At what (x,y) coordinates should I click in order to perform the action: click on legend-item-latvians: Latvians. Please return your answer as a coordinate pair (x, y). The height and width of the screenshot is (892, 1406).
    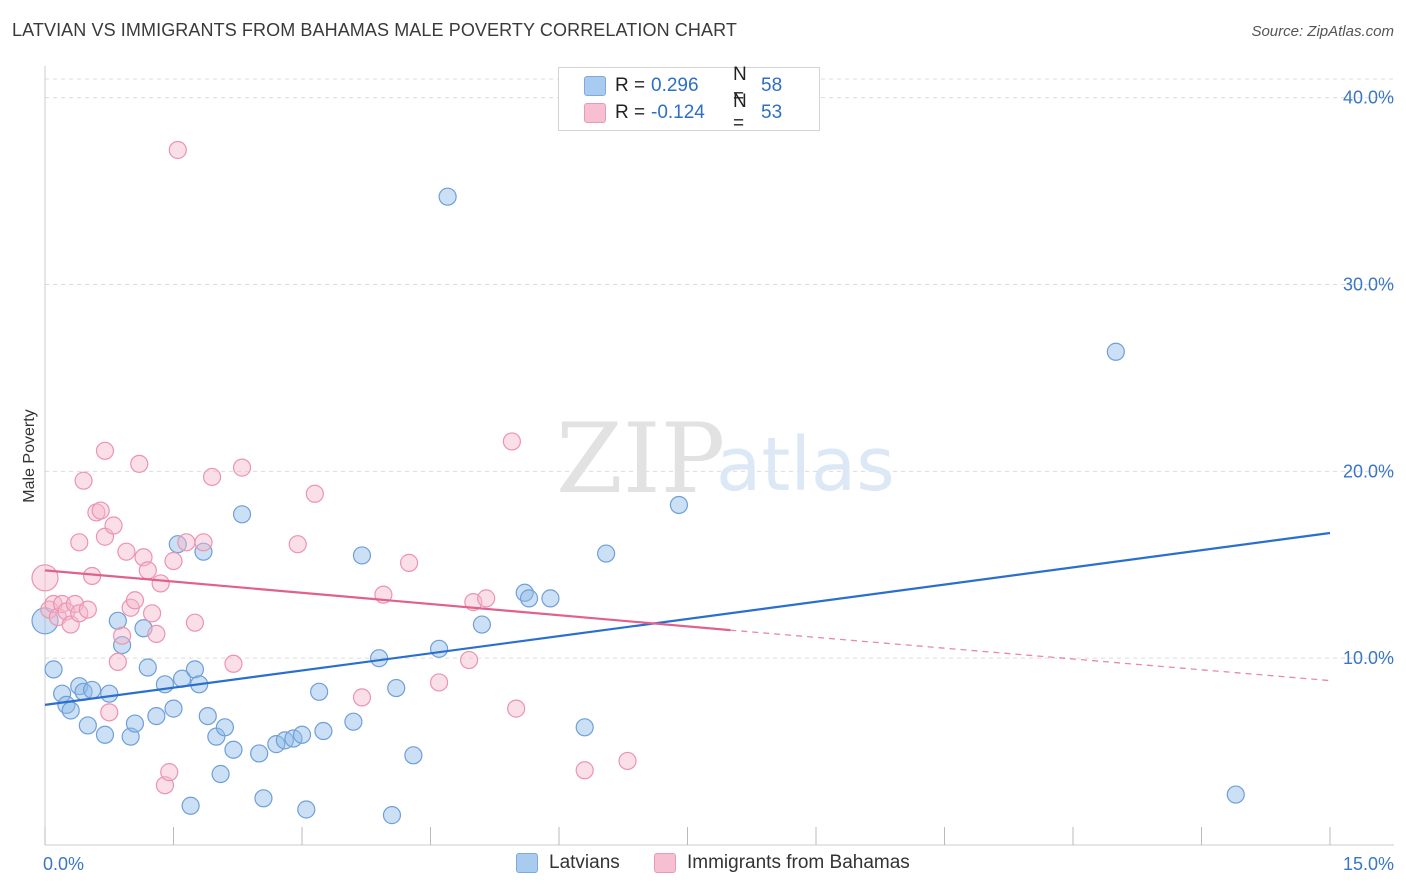
    Looking at the image, I should click on (568, 863).